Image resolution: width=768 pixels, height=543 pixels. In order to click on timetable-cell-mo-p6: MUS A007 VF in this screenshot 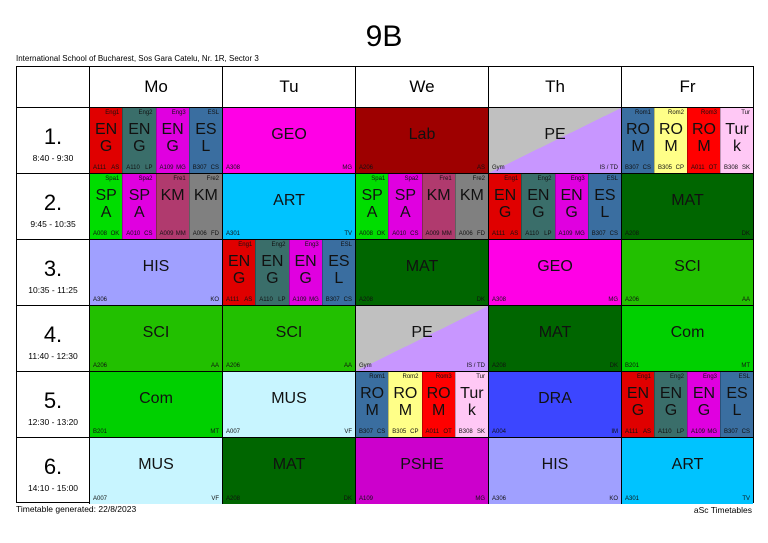, I will do `click(156, 471)`.